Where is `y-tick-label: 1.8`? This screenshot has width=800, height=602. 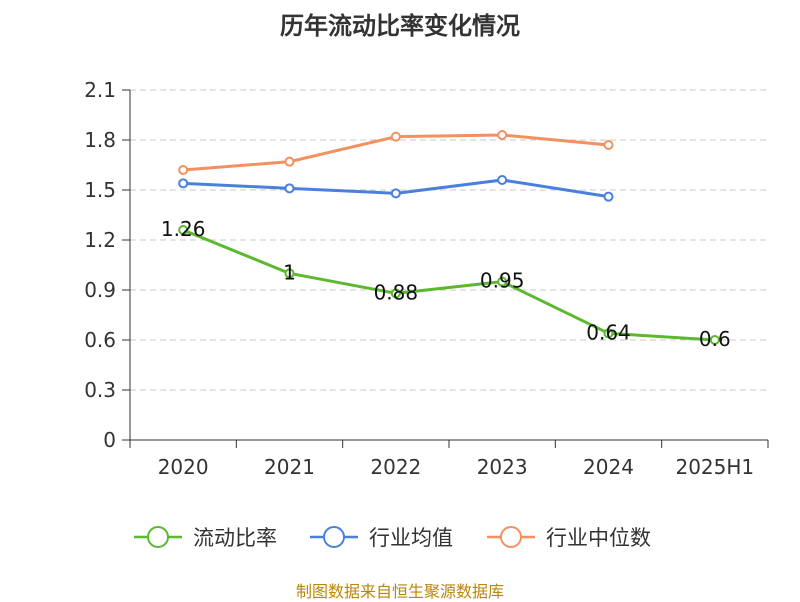 y-tick-label: 1.8 is located at coordinates (100, 140).